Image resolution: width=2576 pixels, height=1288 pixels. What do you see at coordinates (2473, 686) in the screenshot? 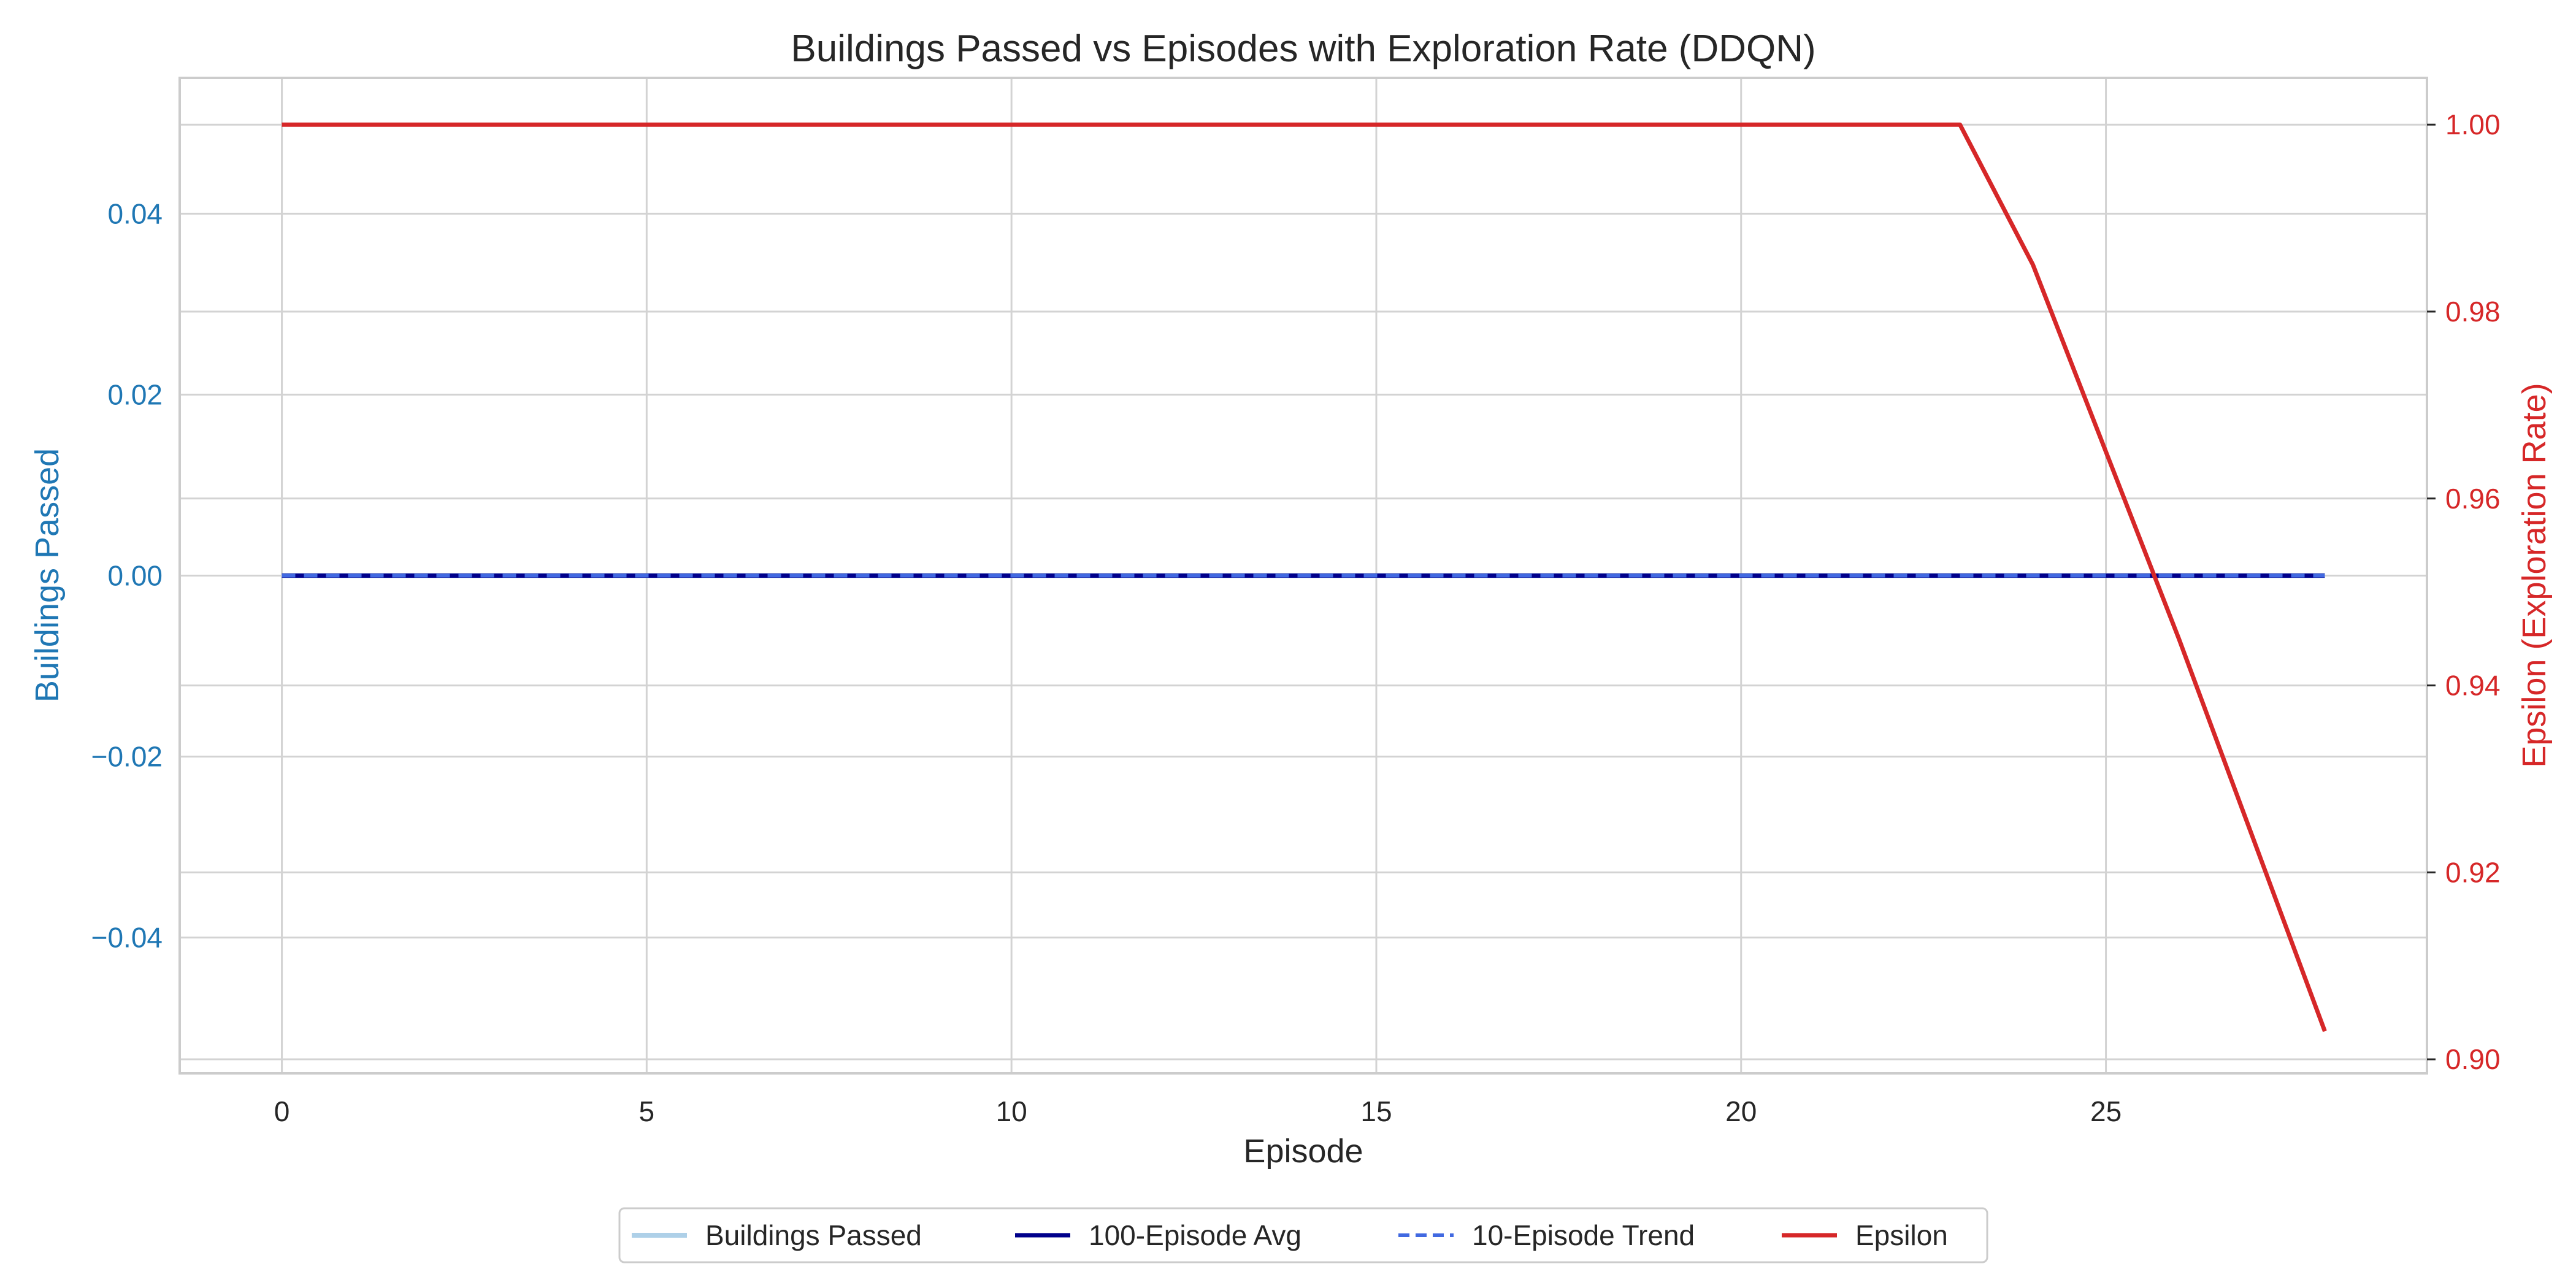
I see `y-right-tick-label: 0.94` at bounding box center [2473, 686].